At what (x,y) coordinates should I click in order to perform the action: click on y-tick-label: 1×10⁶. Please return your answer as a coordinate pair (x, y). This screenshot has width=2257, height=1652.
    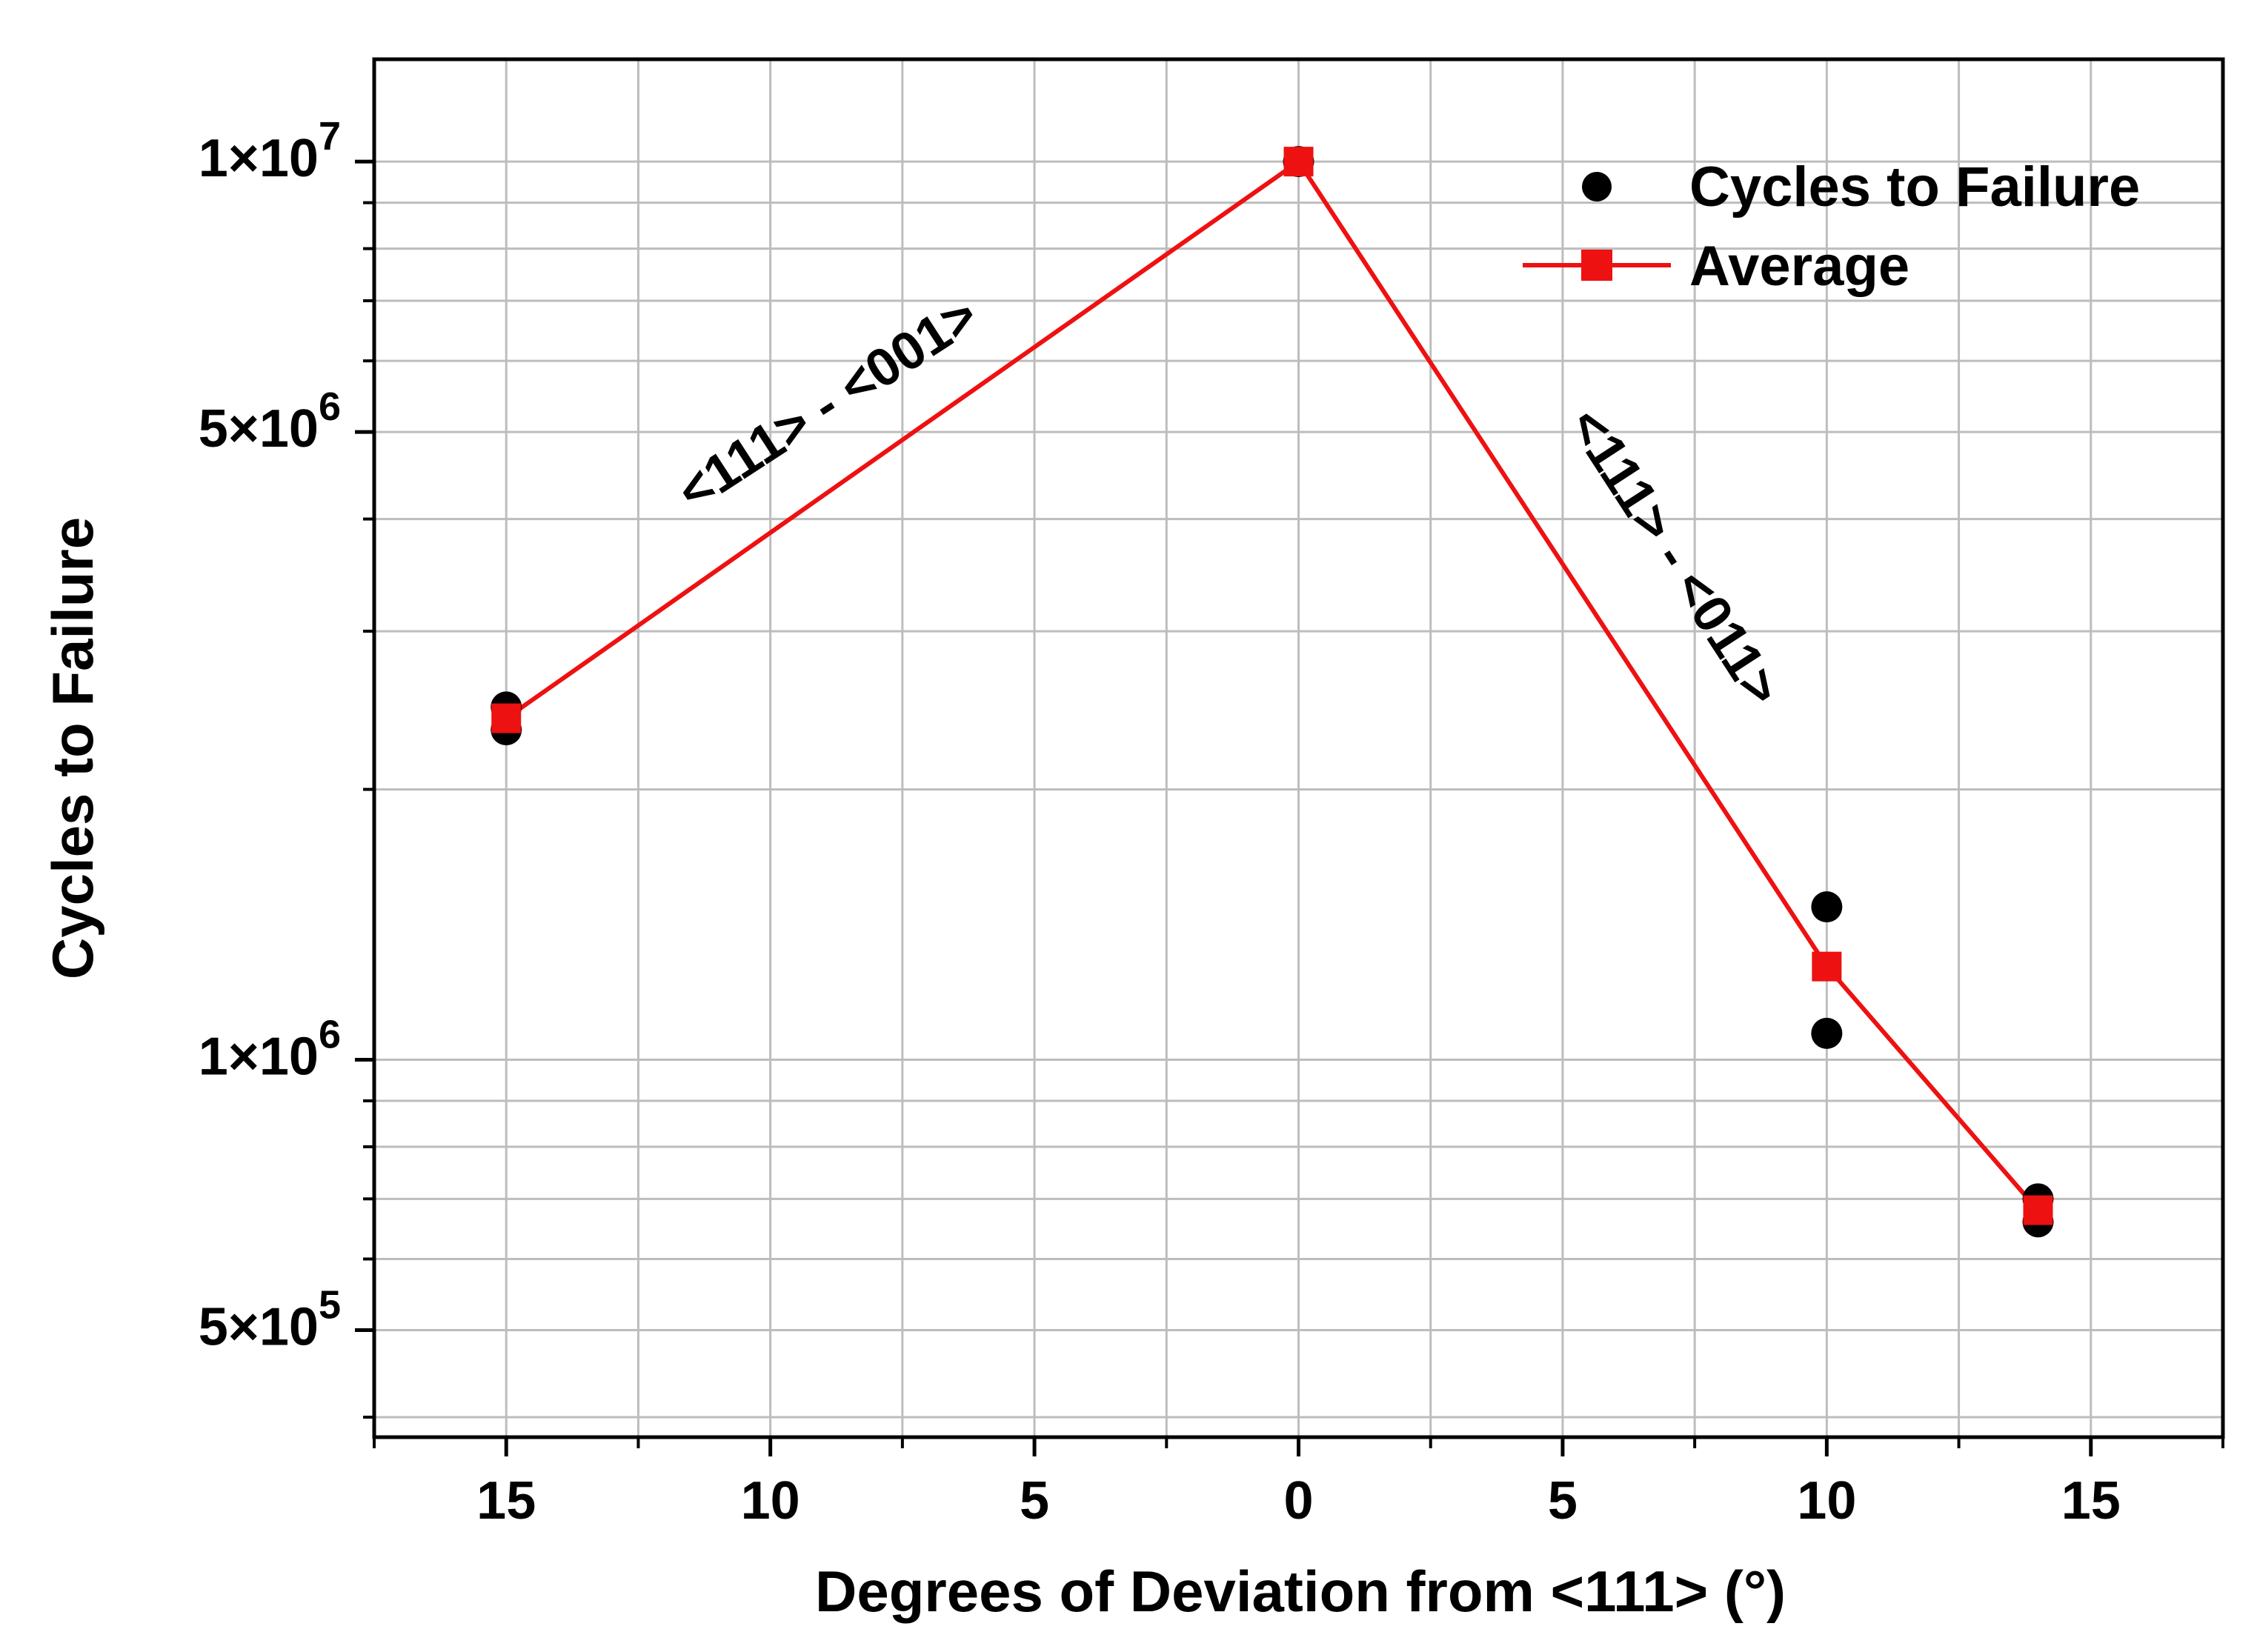
    Looking at the image, I should click on (270, 1050).